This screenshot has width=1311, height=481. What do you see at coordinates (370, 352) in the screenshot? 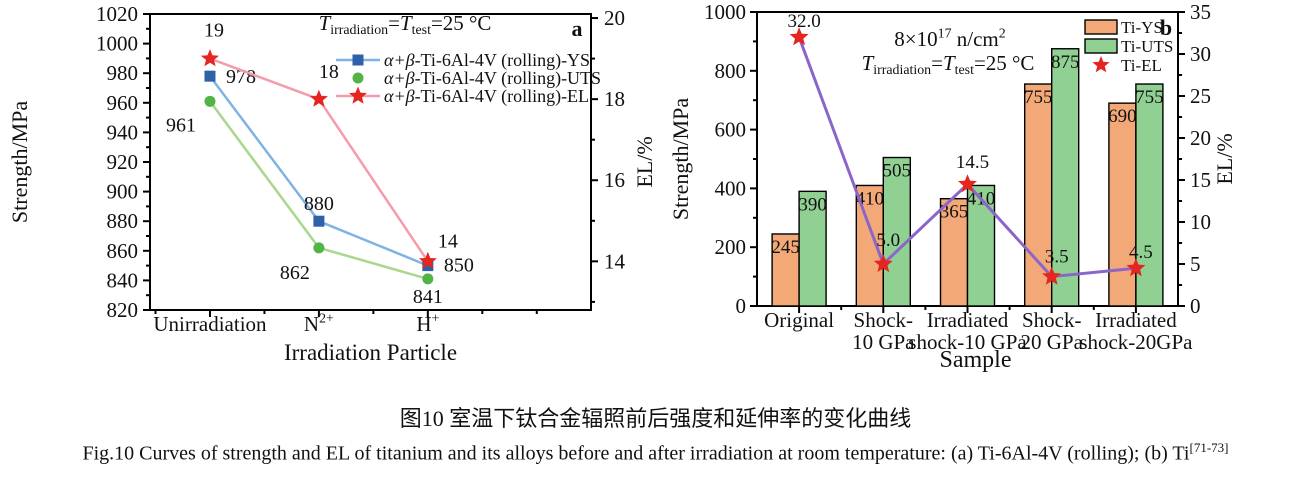
I see `x-axis-title: Irradiation Particle` at bounding box center [370, 352].